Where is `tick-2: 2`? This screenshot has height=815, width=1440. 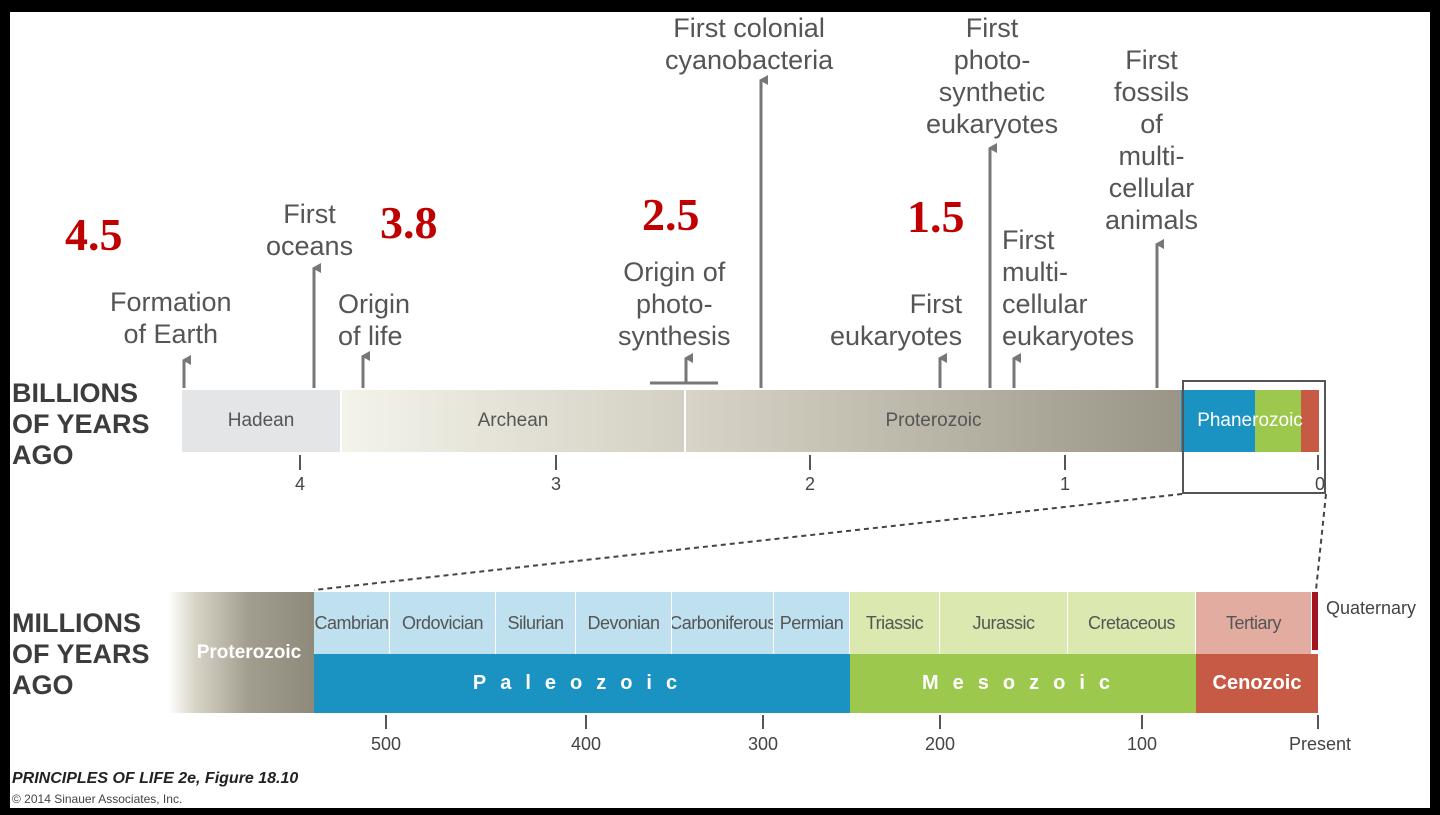
tick-2: 2 is located at coordinates (809, 484).